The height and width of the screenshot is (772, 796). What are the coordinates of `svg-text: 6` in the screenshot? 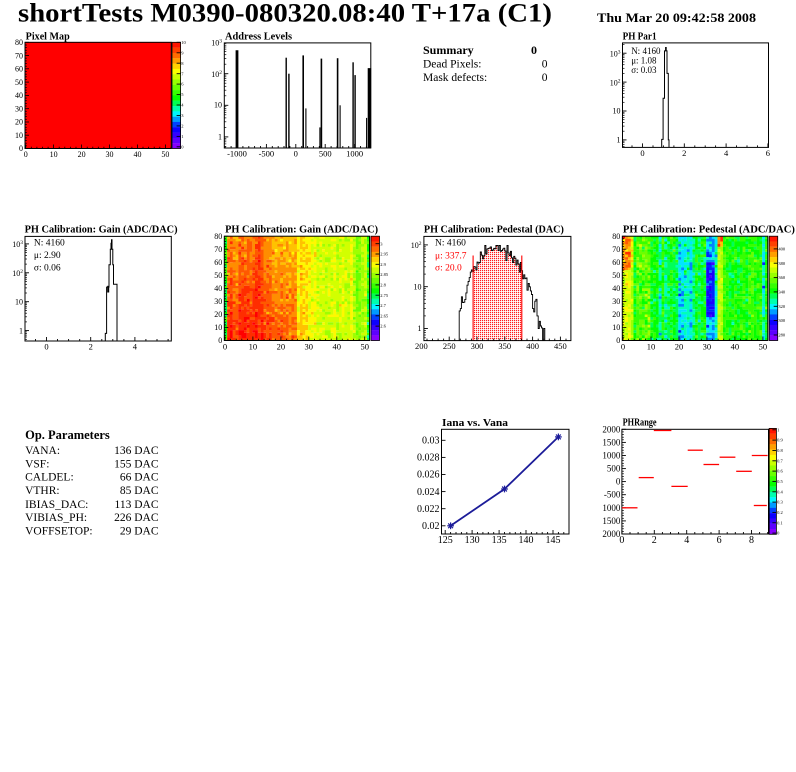 It's located at (719, 540).